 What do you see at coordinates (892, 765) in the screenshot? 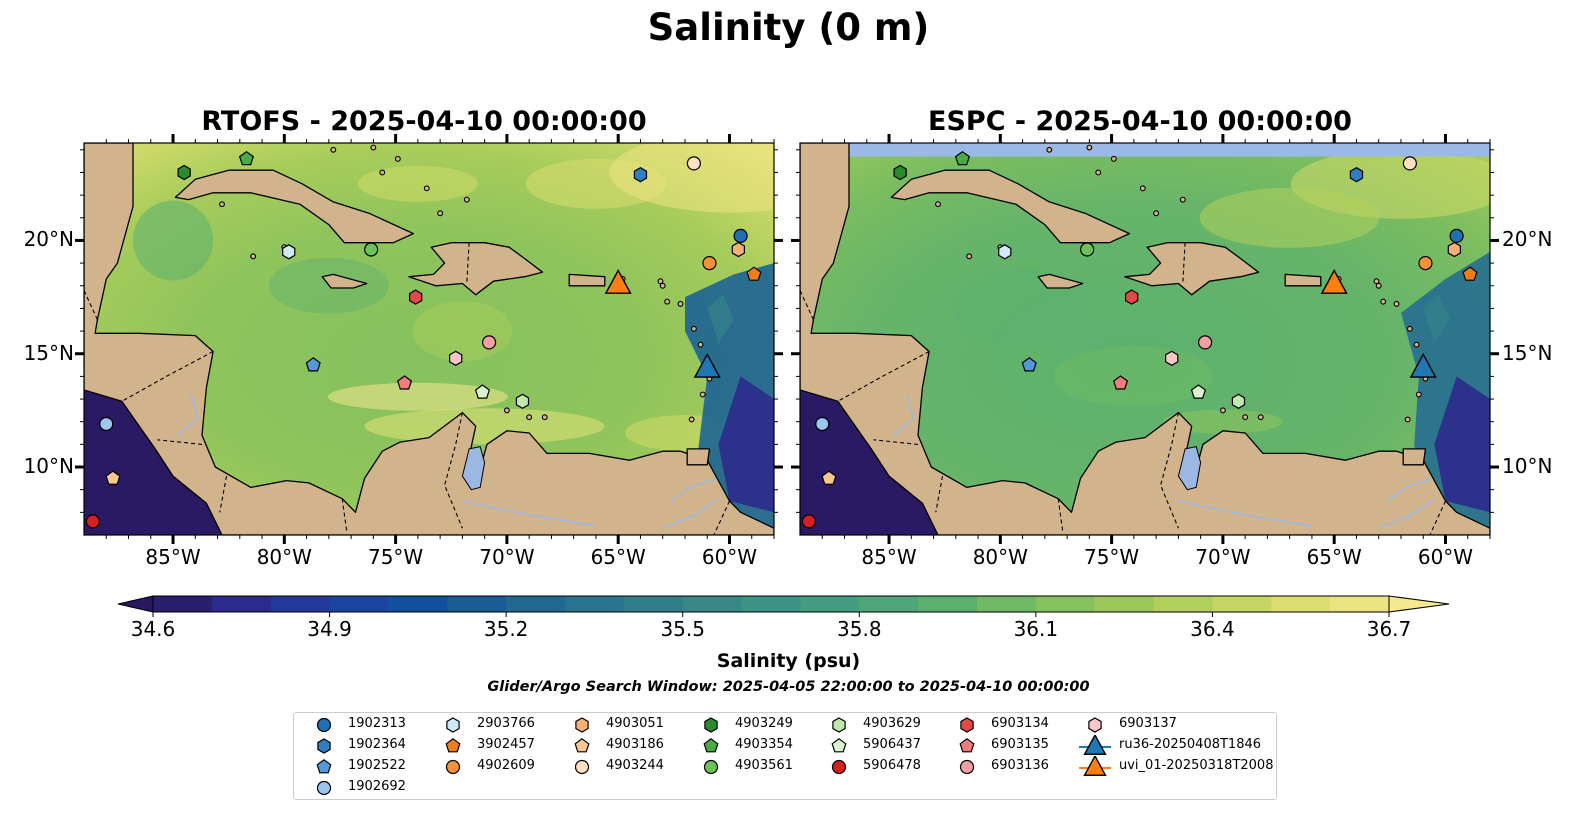
I see `legend-label: 5906478` at bounding box center [892, 765].